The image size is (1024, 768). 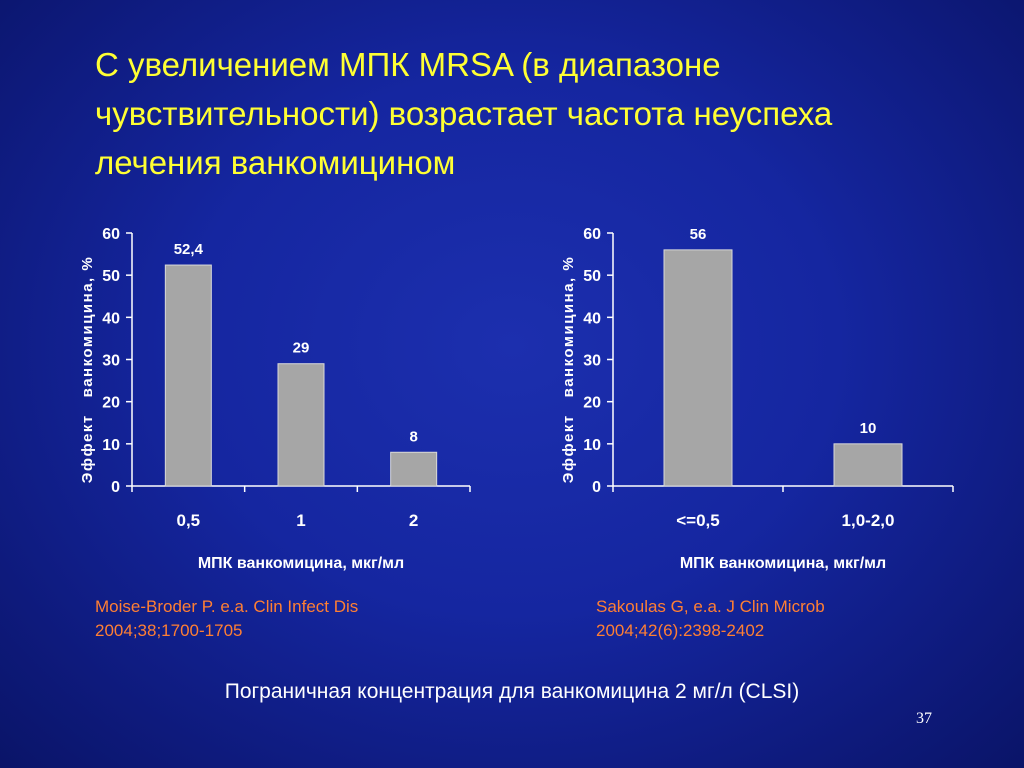 What do you see at coordinates (413, 520) in the screenshot?
I see `x-tick-label: 2` at bounding box center [413, 520].